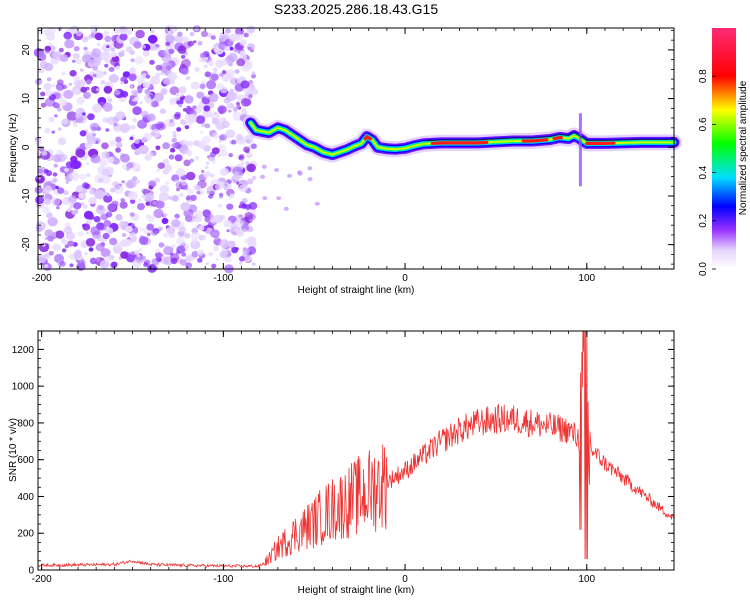 This screenshot has height=600, width=750. What do you see at coordinates (26, 195) in the screenshot?
I see `y-tick-label: -10` at bounding box center [26, 195].